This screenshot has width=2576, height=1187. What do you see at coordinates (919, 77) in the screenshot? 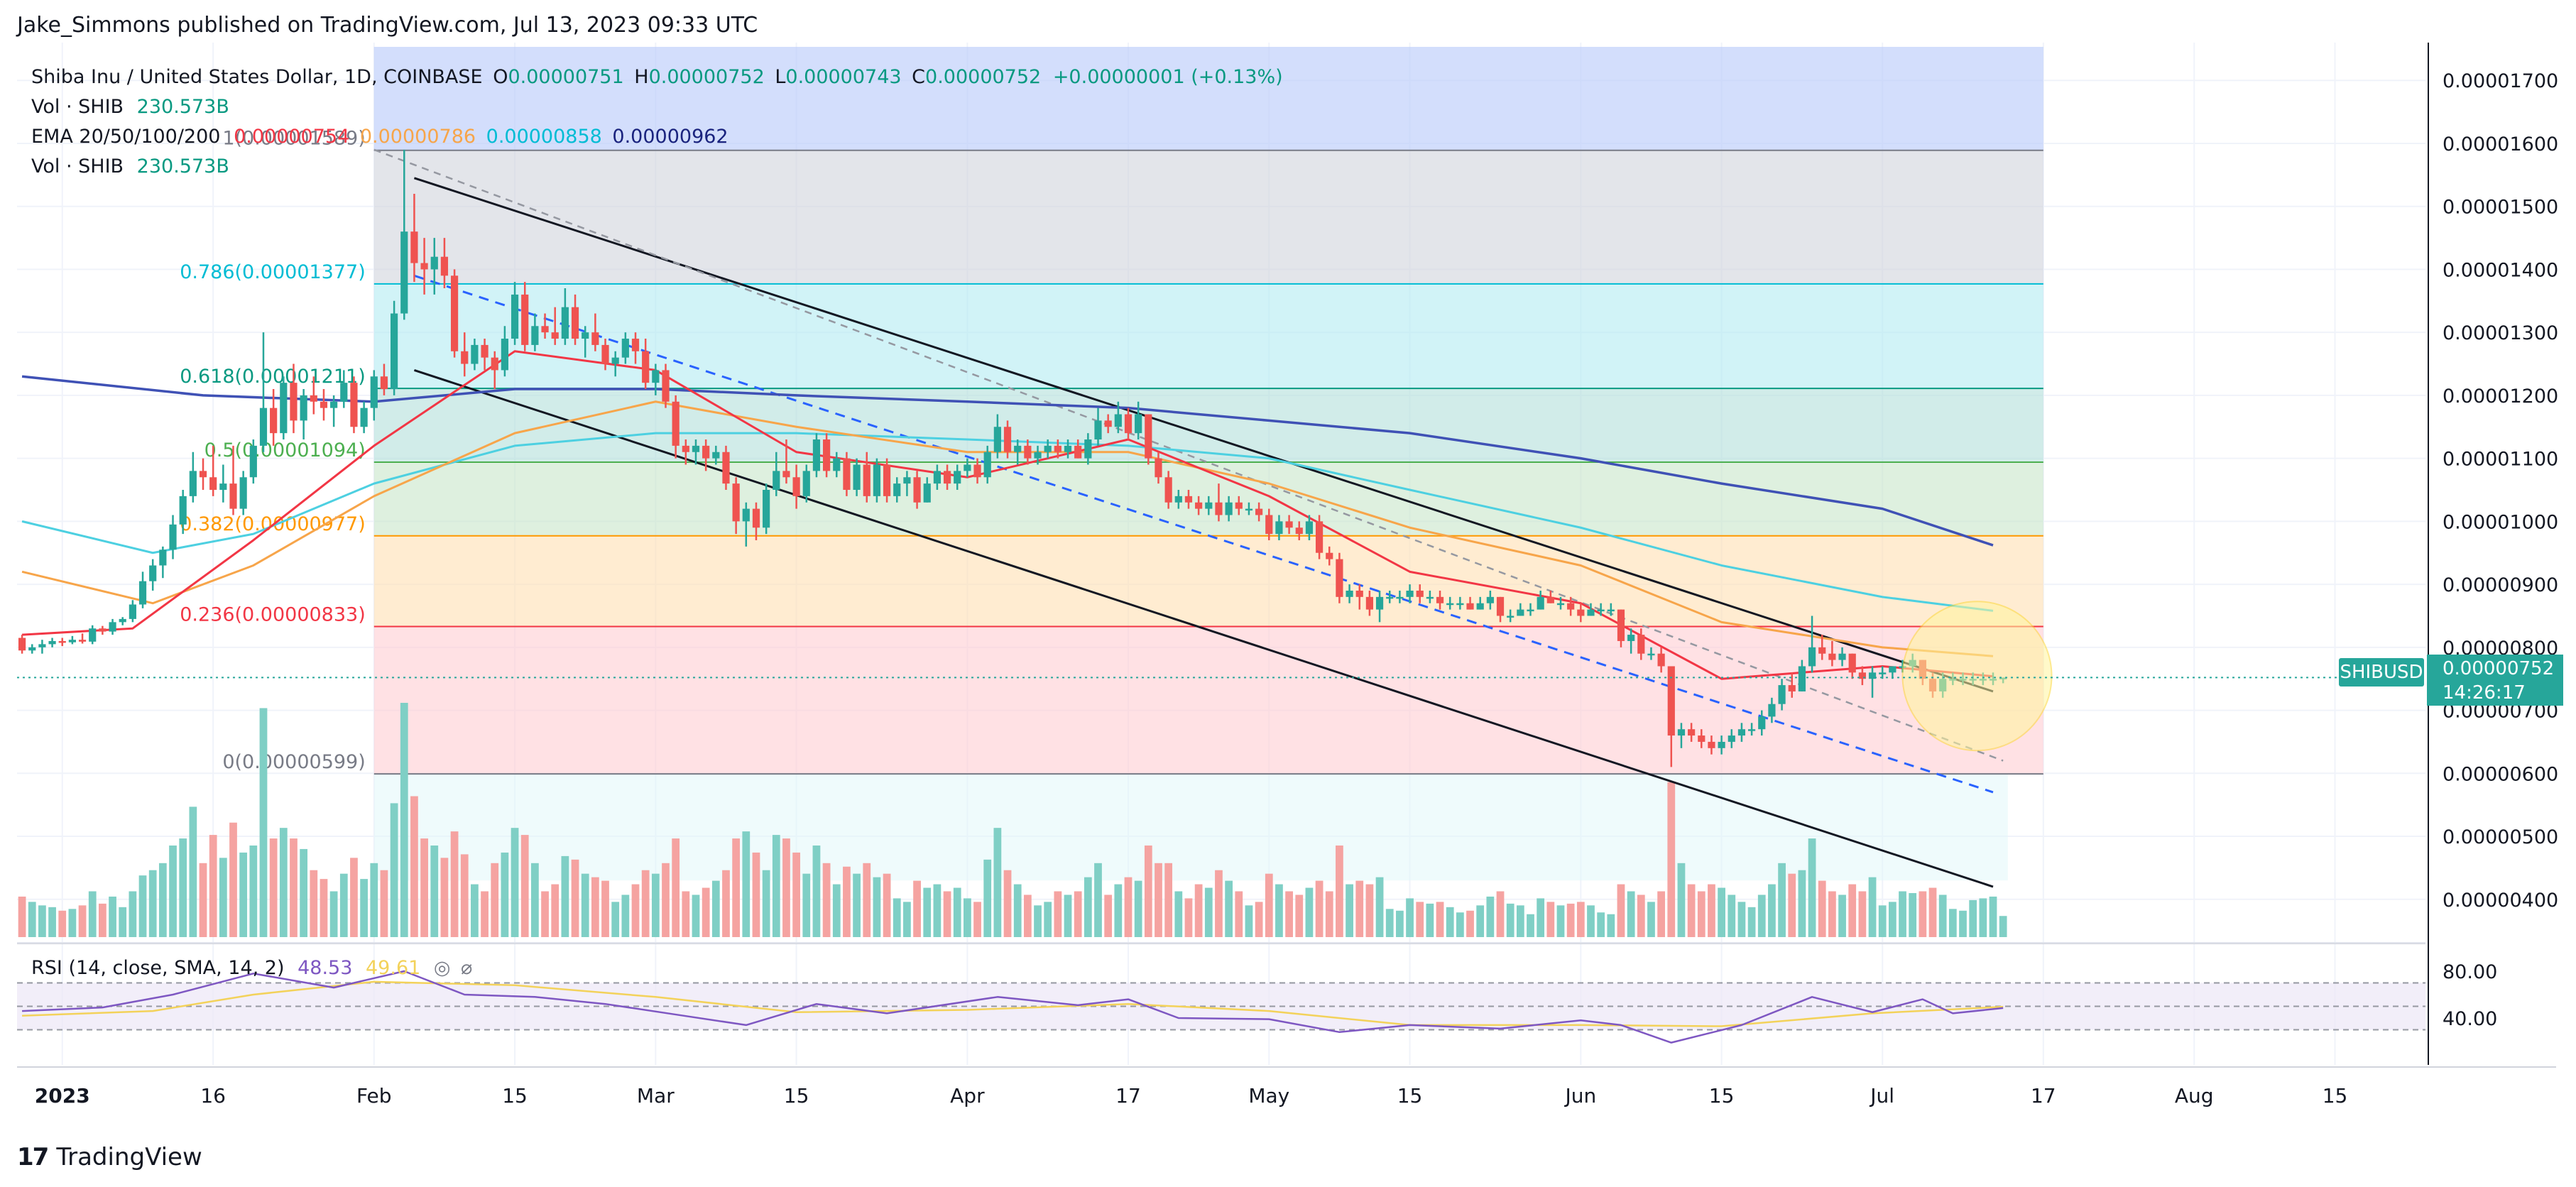
I see `close-label: C` at bounding box center [919, 77].